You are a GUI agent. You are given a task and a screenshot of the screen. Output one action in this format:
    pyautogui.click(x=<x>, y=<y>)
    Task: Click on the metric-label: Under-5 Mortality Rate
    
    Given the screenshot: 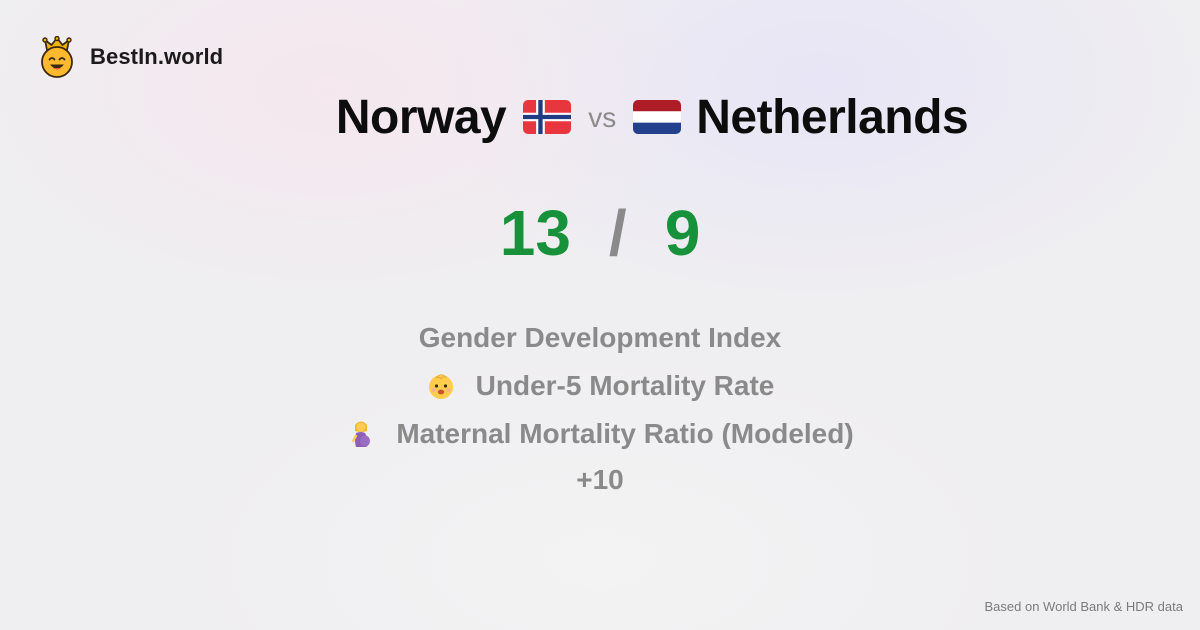 What is the action you would take?
    pyautogui.click(x=625, y=385)
    